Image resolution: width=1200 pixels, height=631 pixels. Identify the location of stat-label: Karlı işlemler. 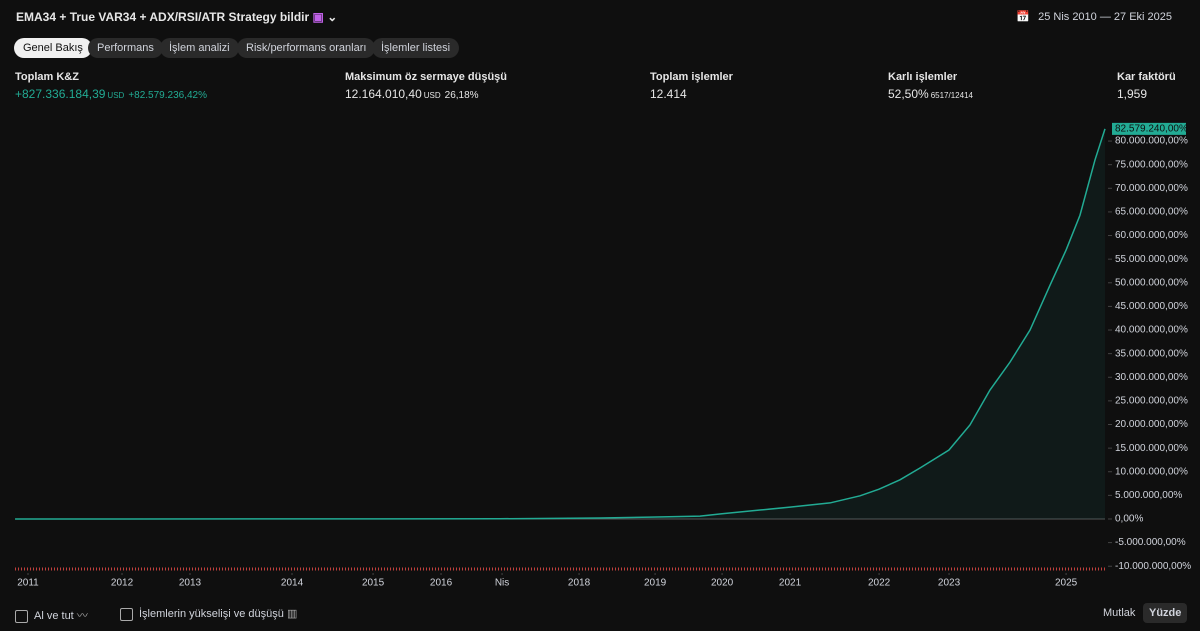
(923, 77).